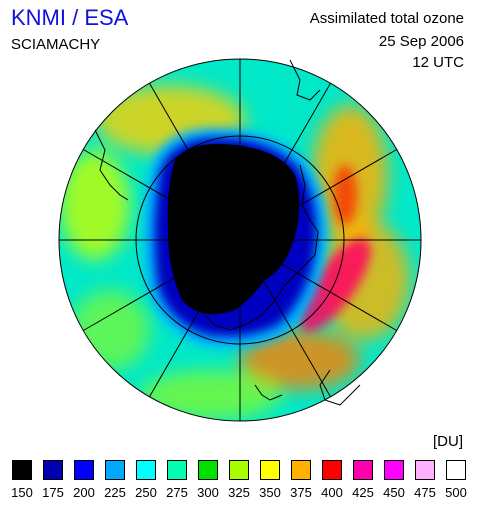 The width and height of the screenshot is (478, 507). Describe the element at coordinates (146, 492) in the screenshot. I see `legend-tick-label: 250` at that location.